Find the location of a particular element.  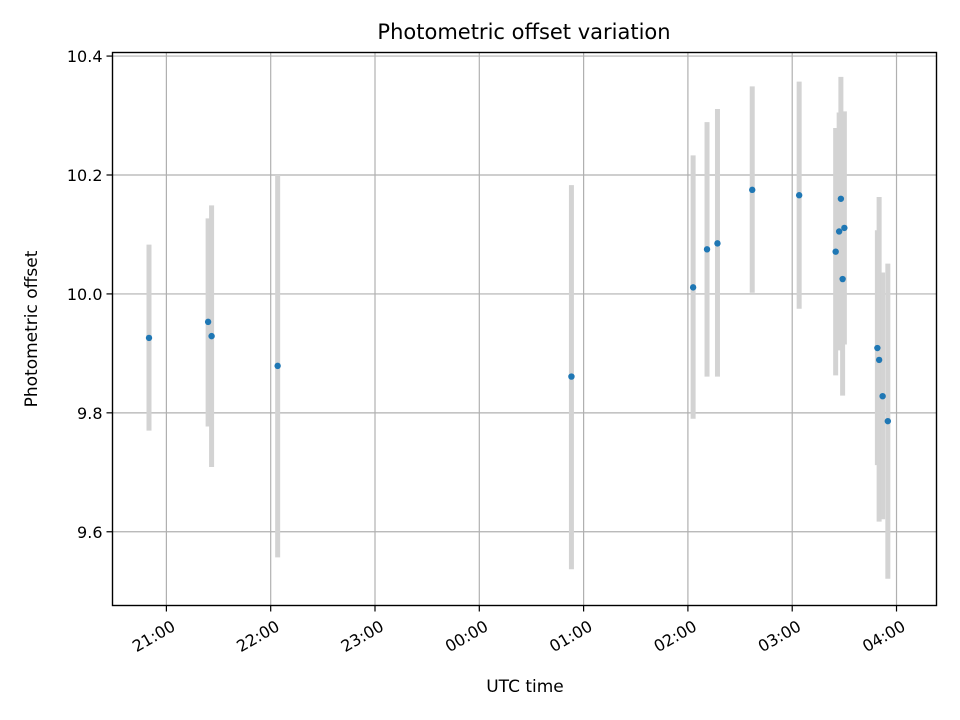

x-axis-label: UTC time is located at coordinates (525, 687).